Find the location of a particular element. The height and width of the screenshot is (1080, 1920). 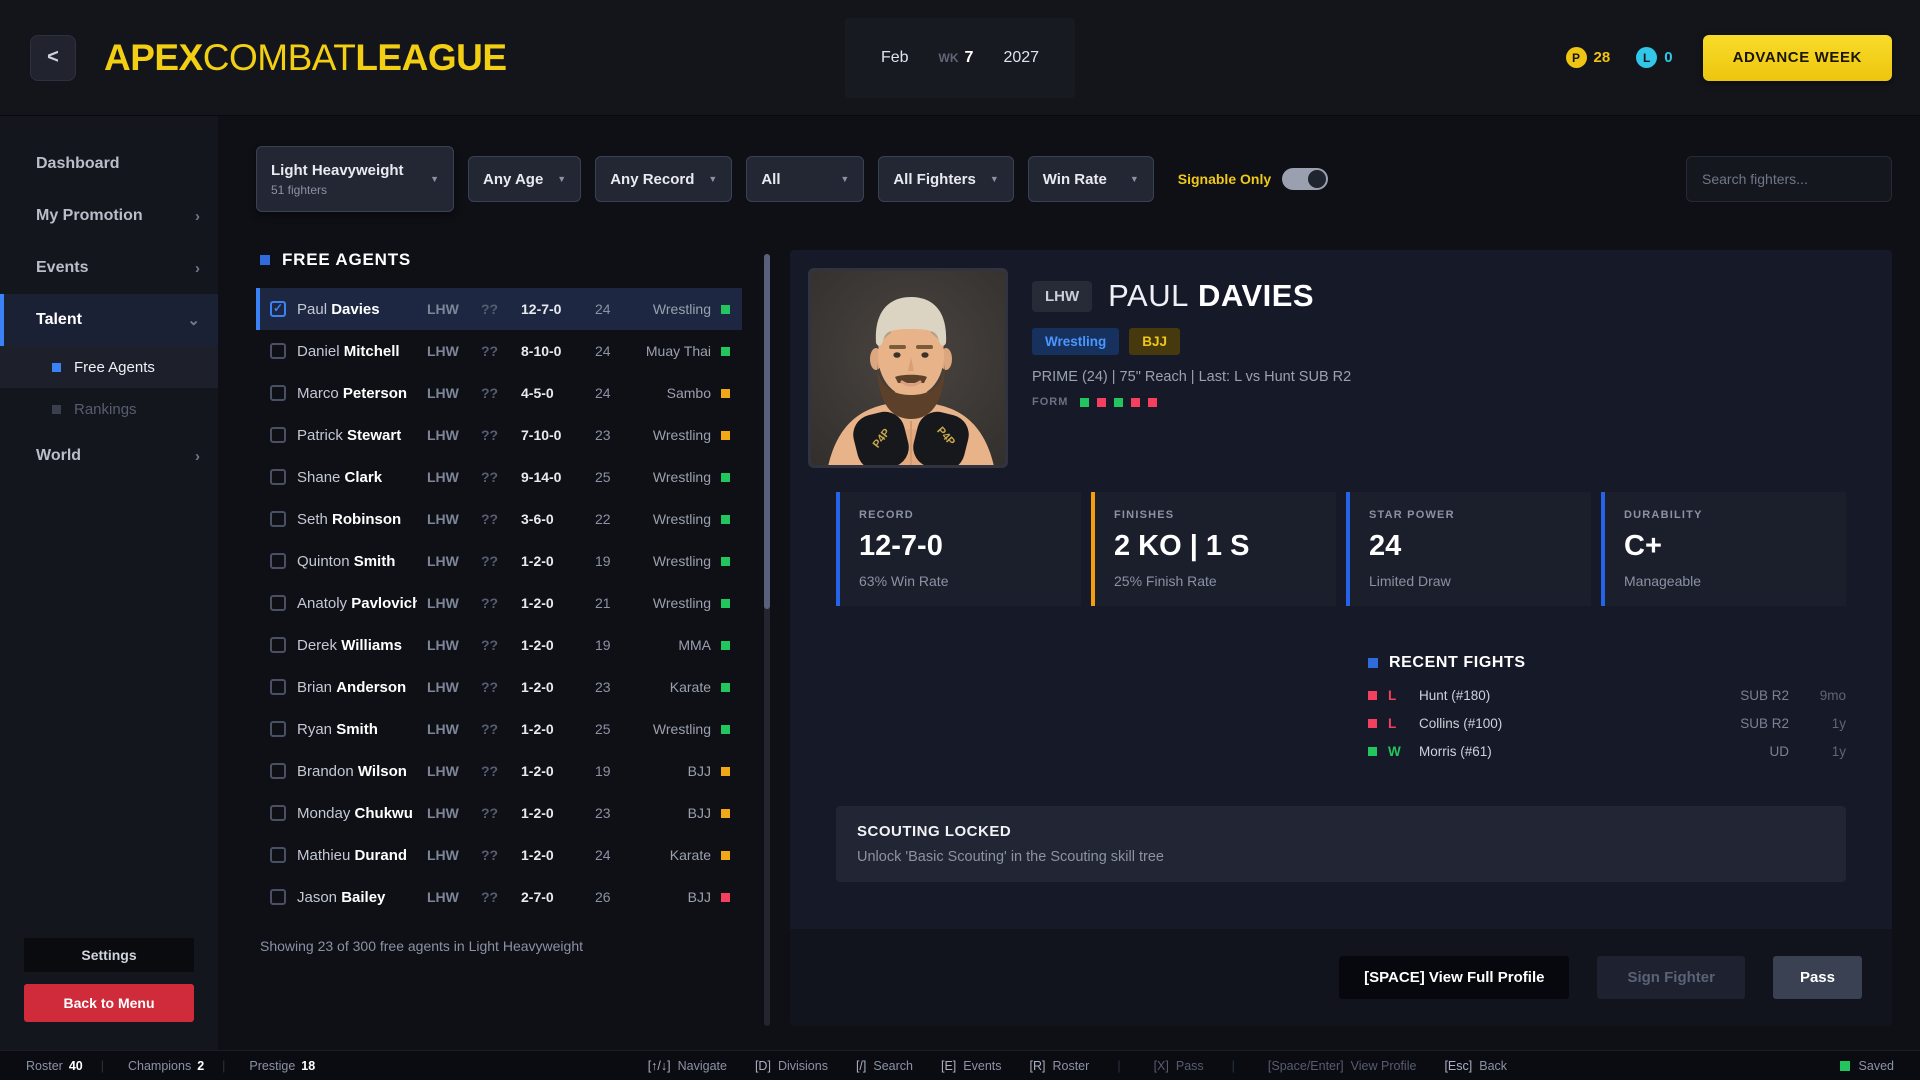

toggle-knob is located at coordinates (1317, 179).